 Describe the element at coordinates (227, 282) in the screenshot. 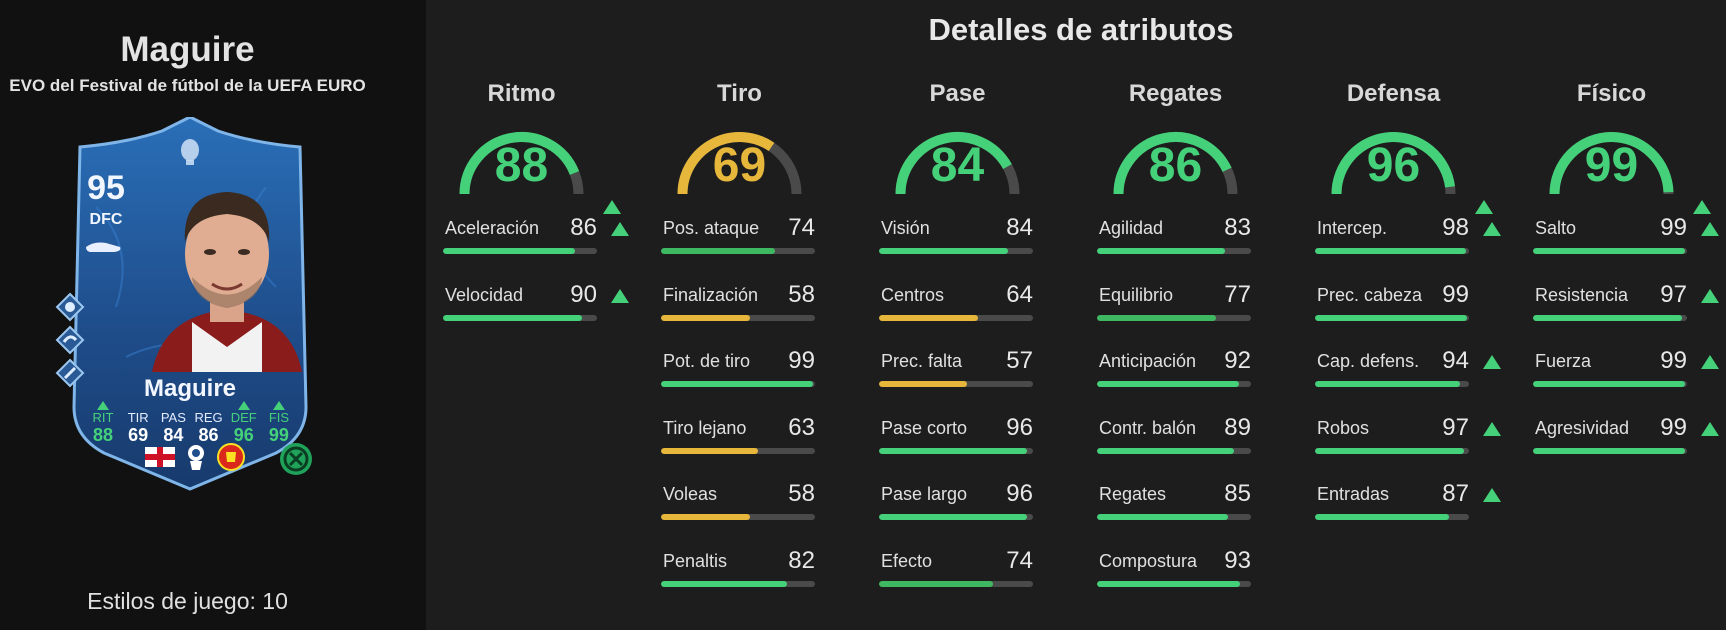

I see `player-portrait` at that location.